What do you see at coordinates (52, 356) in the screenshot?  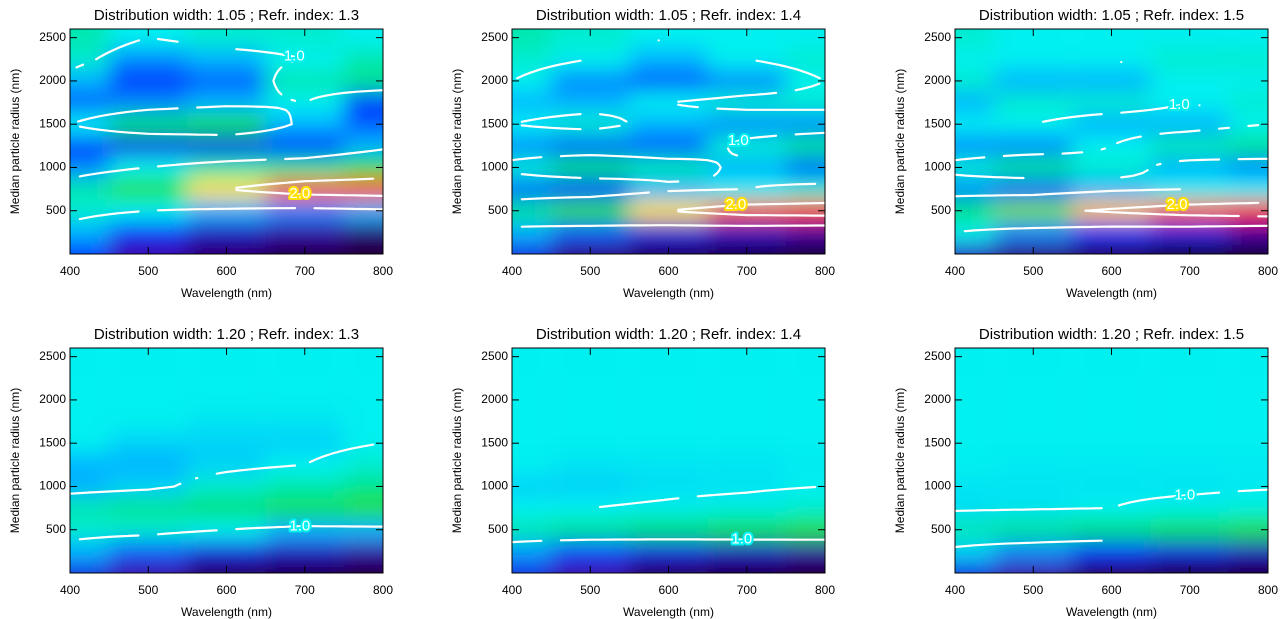 I see `y-tick-label: 2500` at bounding box center [52, 356].